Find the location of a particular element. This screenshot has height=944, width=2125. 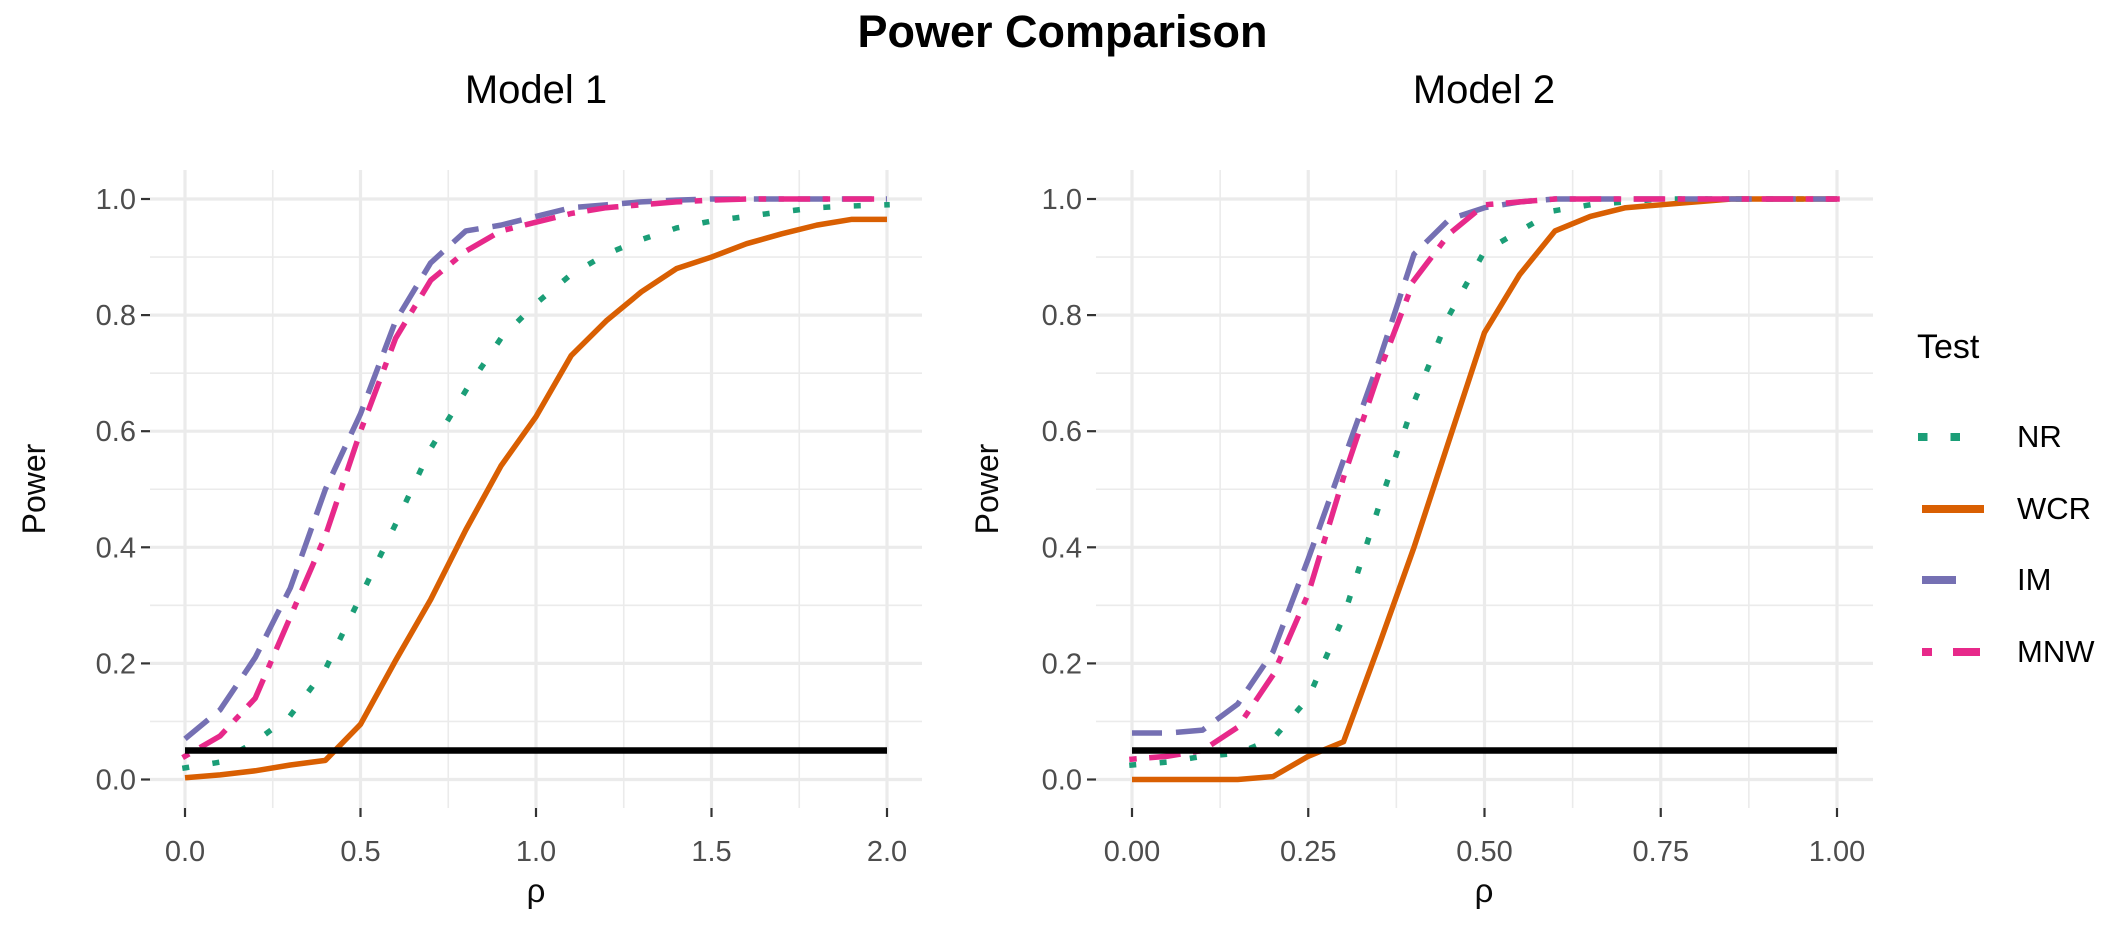

legend-item-wcr: WCR is located at coordinates (2021, 509).